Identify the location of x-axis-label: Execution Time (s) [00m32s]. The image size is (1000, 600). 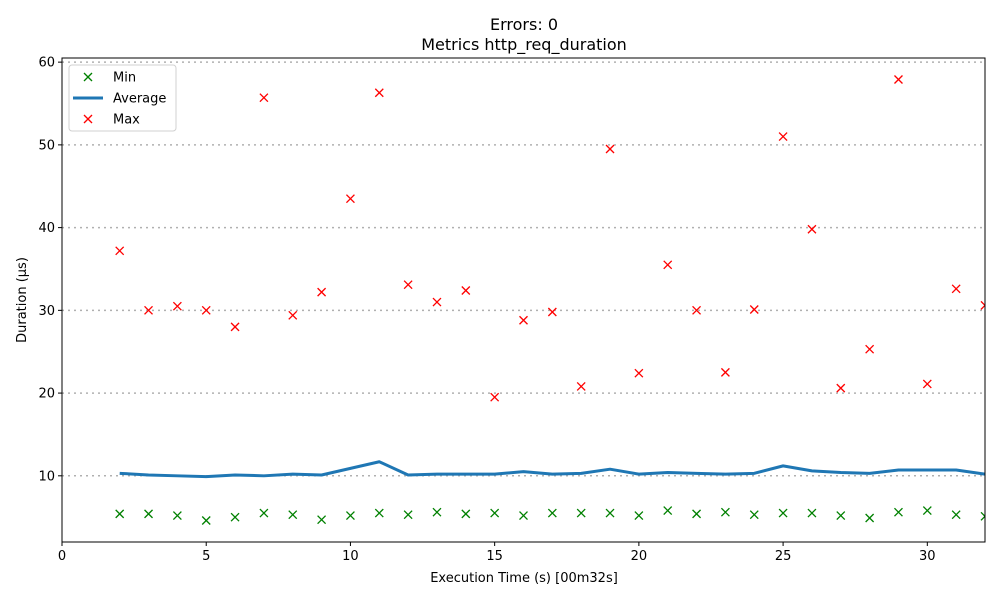
(524, 578).